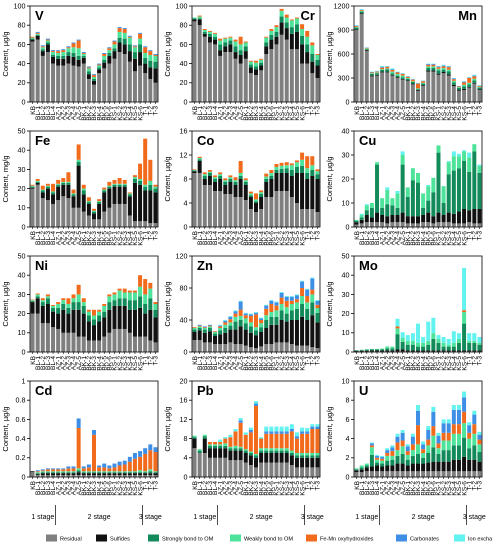 The height and width of the screenshot is (550, 492). I want to click on legend-label: Sulfides, so click(120, 539).